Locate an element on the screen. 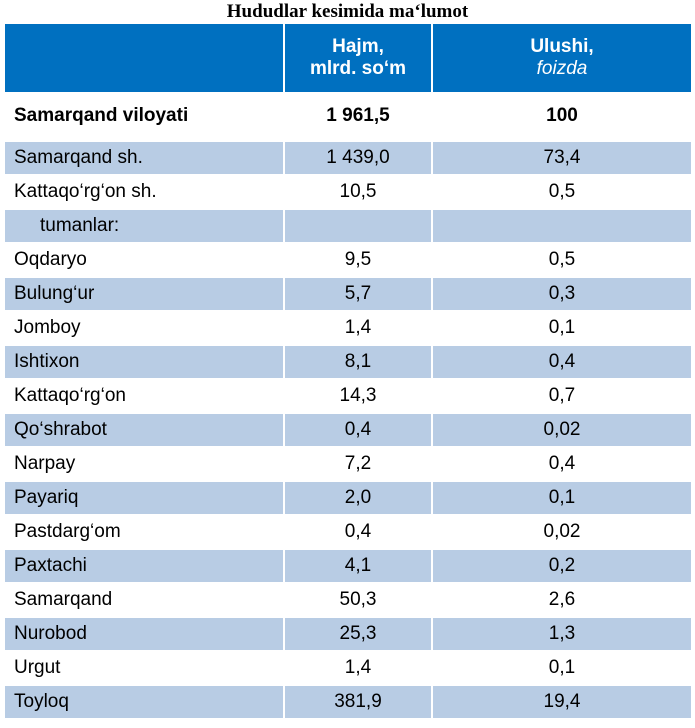  region-volume: 5,7 is located at coordinates (359, 295).